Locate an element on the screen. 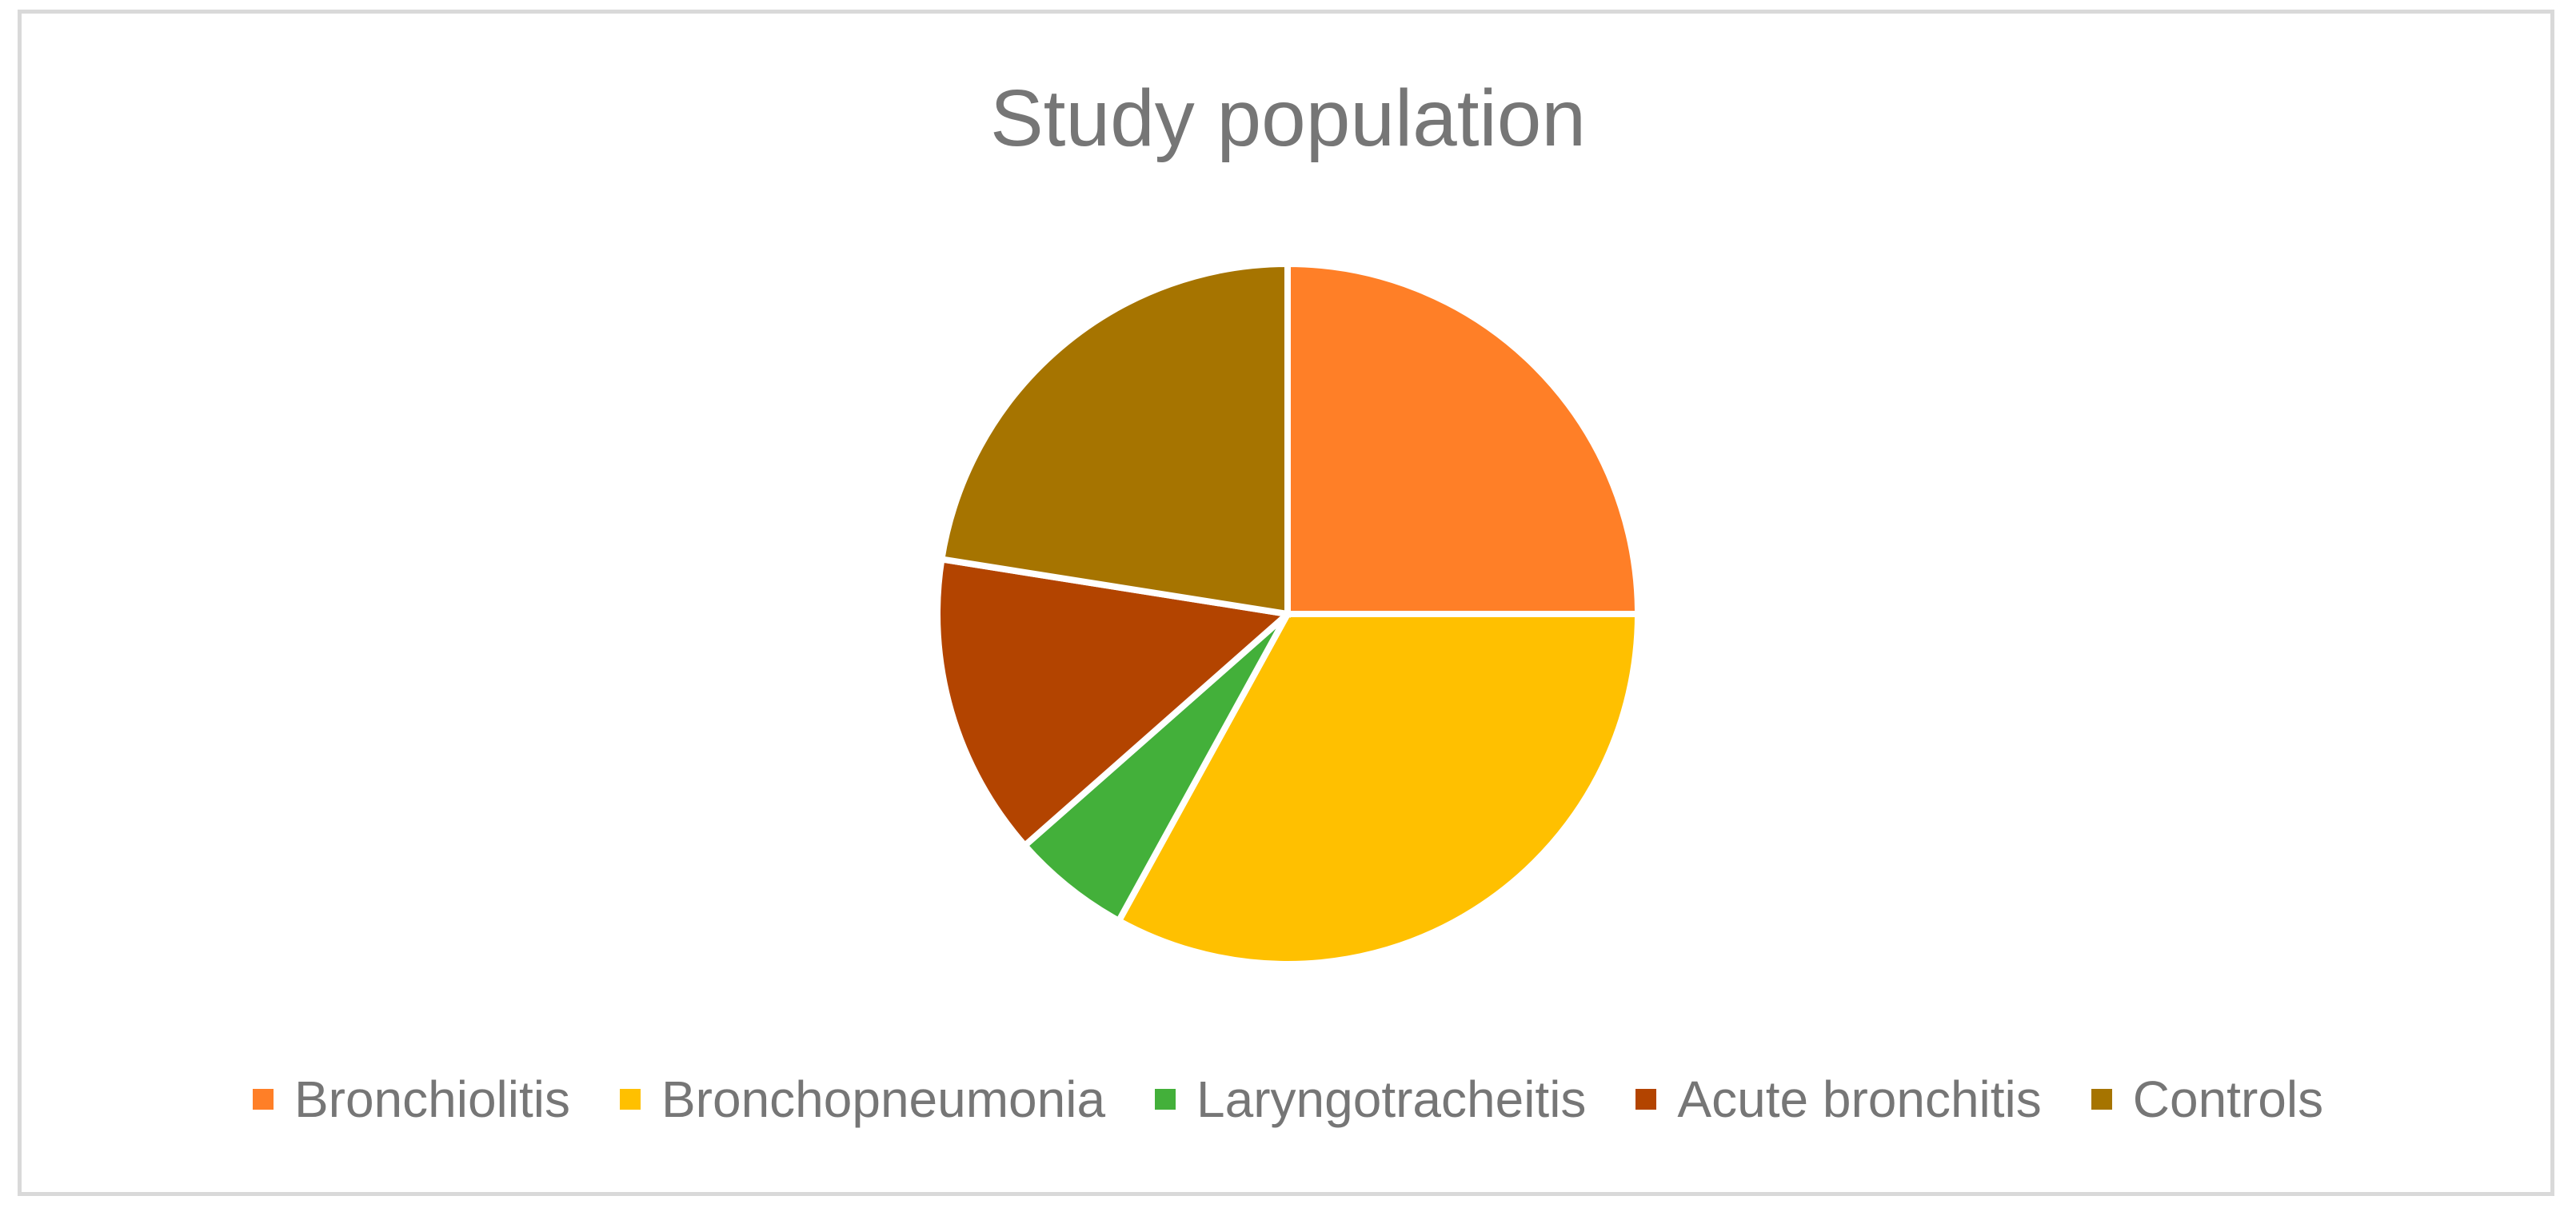 Image resolution: width=2576 pixels, height=1212 pixels. legend-item: Laryngotracheitis is located at coordinates (1371, 1099).